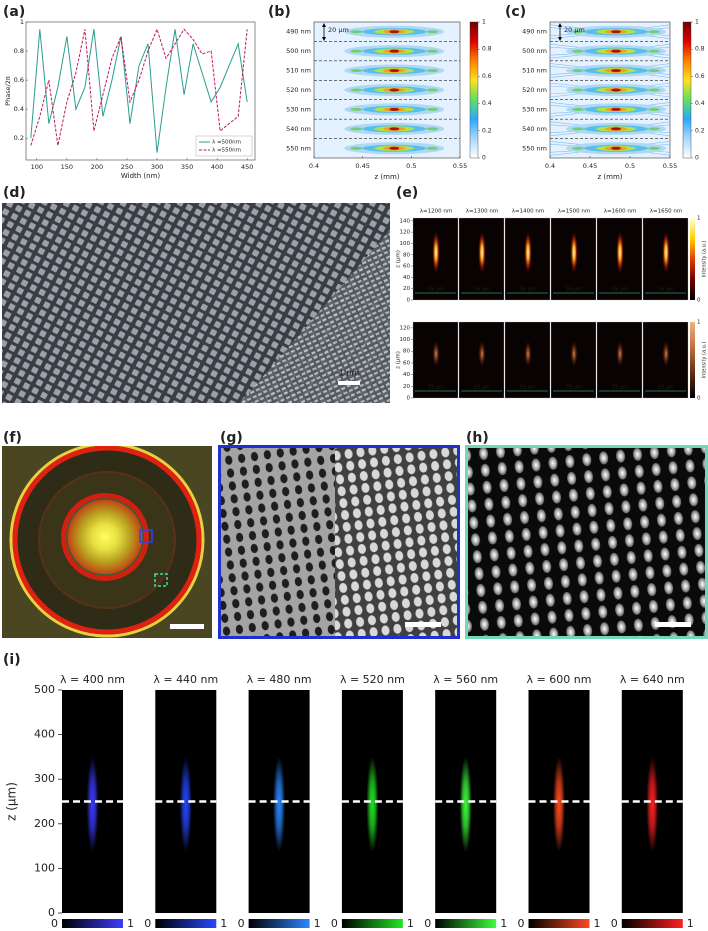 The height and width of the screenshot is (931, 708). What do you see at coordinates (407, 193) in the screenshot?
I see `panel-label: (e)` at bounding box center [407, 193].